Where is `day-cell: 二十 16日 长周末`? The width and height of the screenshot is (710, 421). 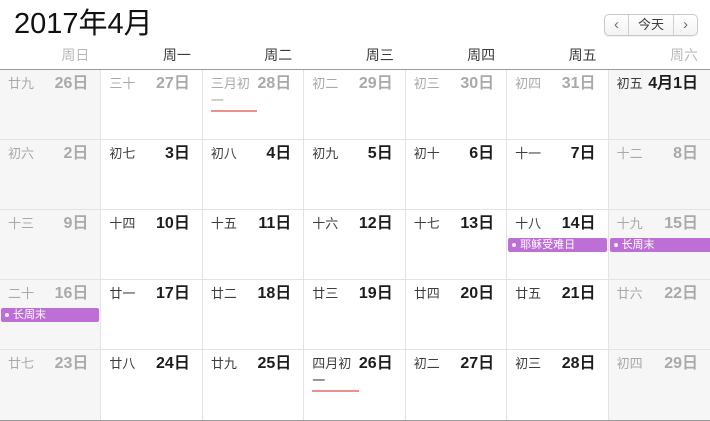 day-cell: 二十 16日 长周末 is located at coordinates (51, 314).